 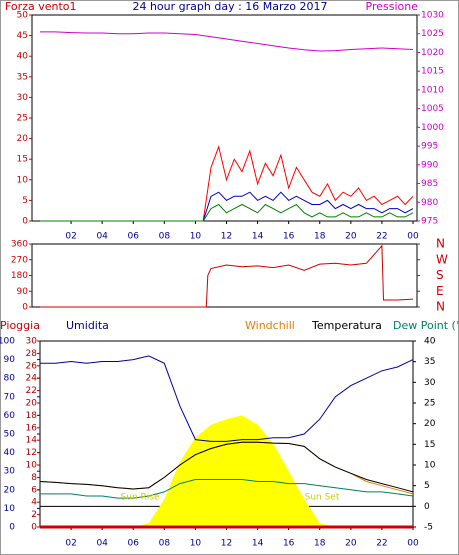 I want to click on chart-title: 24 hour graph day : 16 Marzo 2017, so click(x=229, y=6).